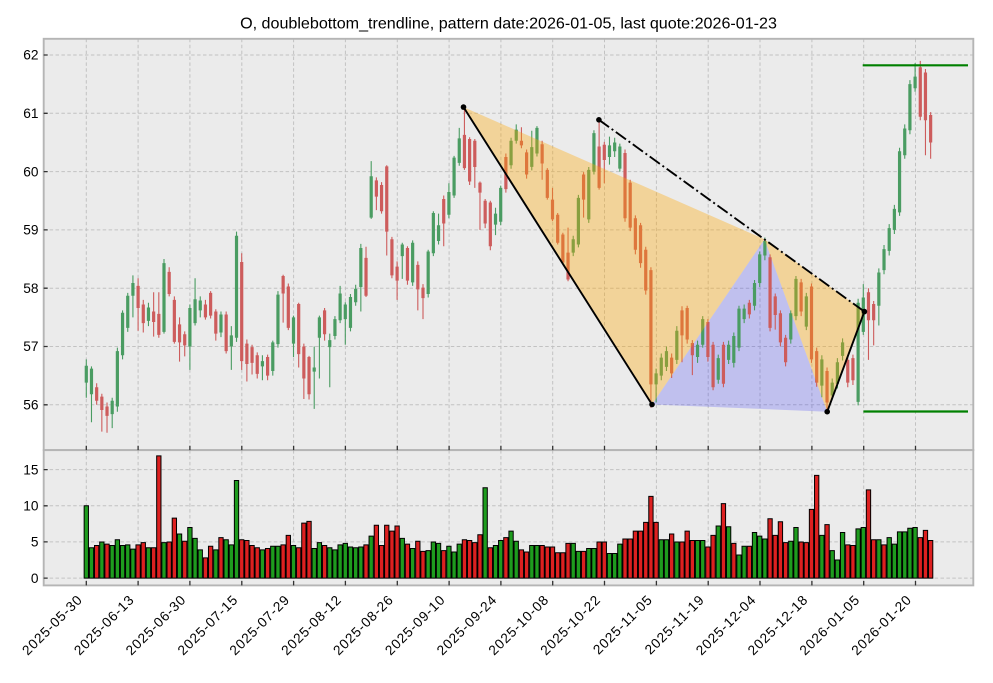  I want to click on svg-text: 59, so click(30, 230).